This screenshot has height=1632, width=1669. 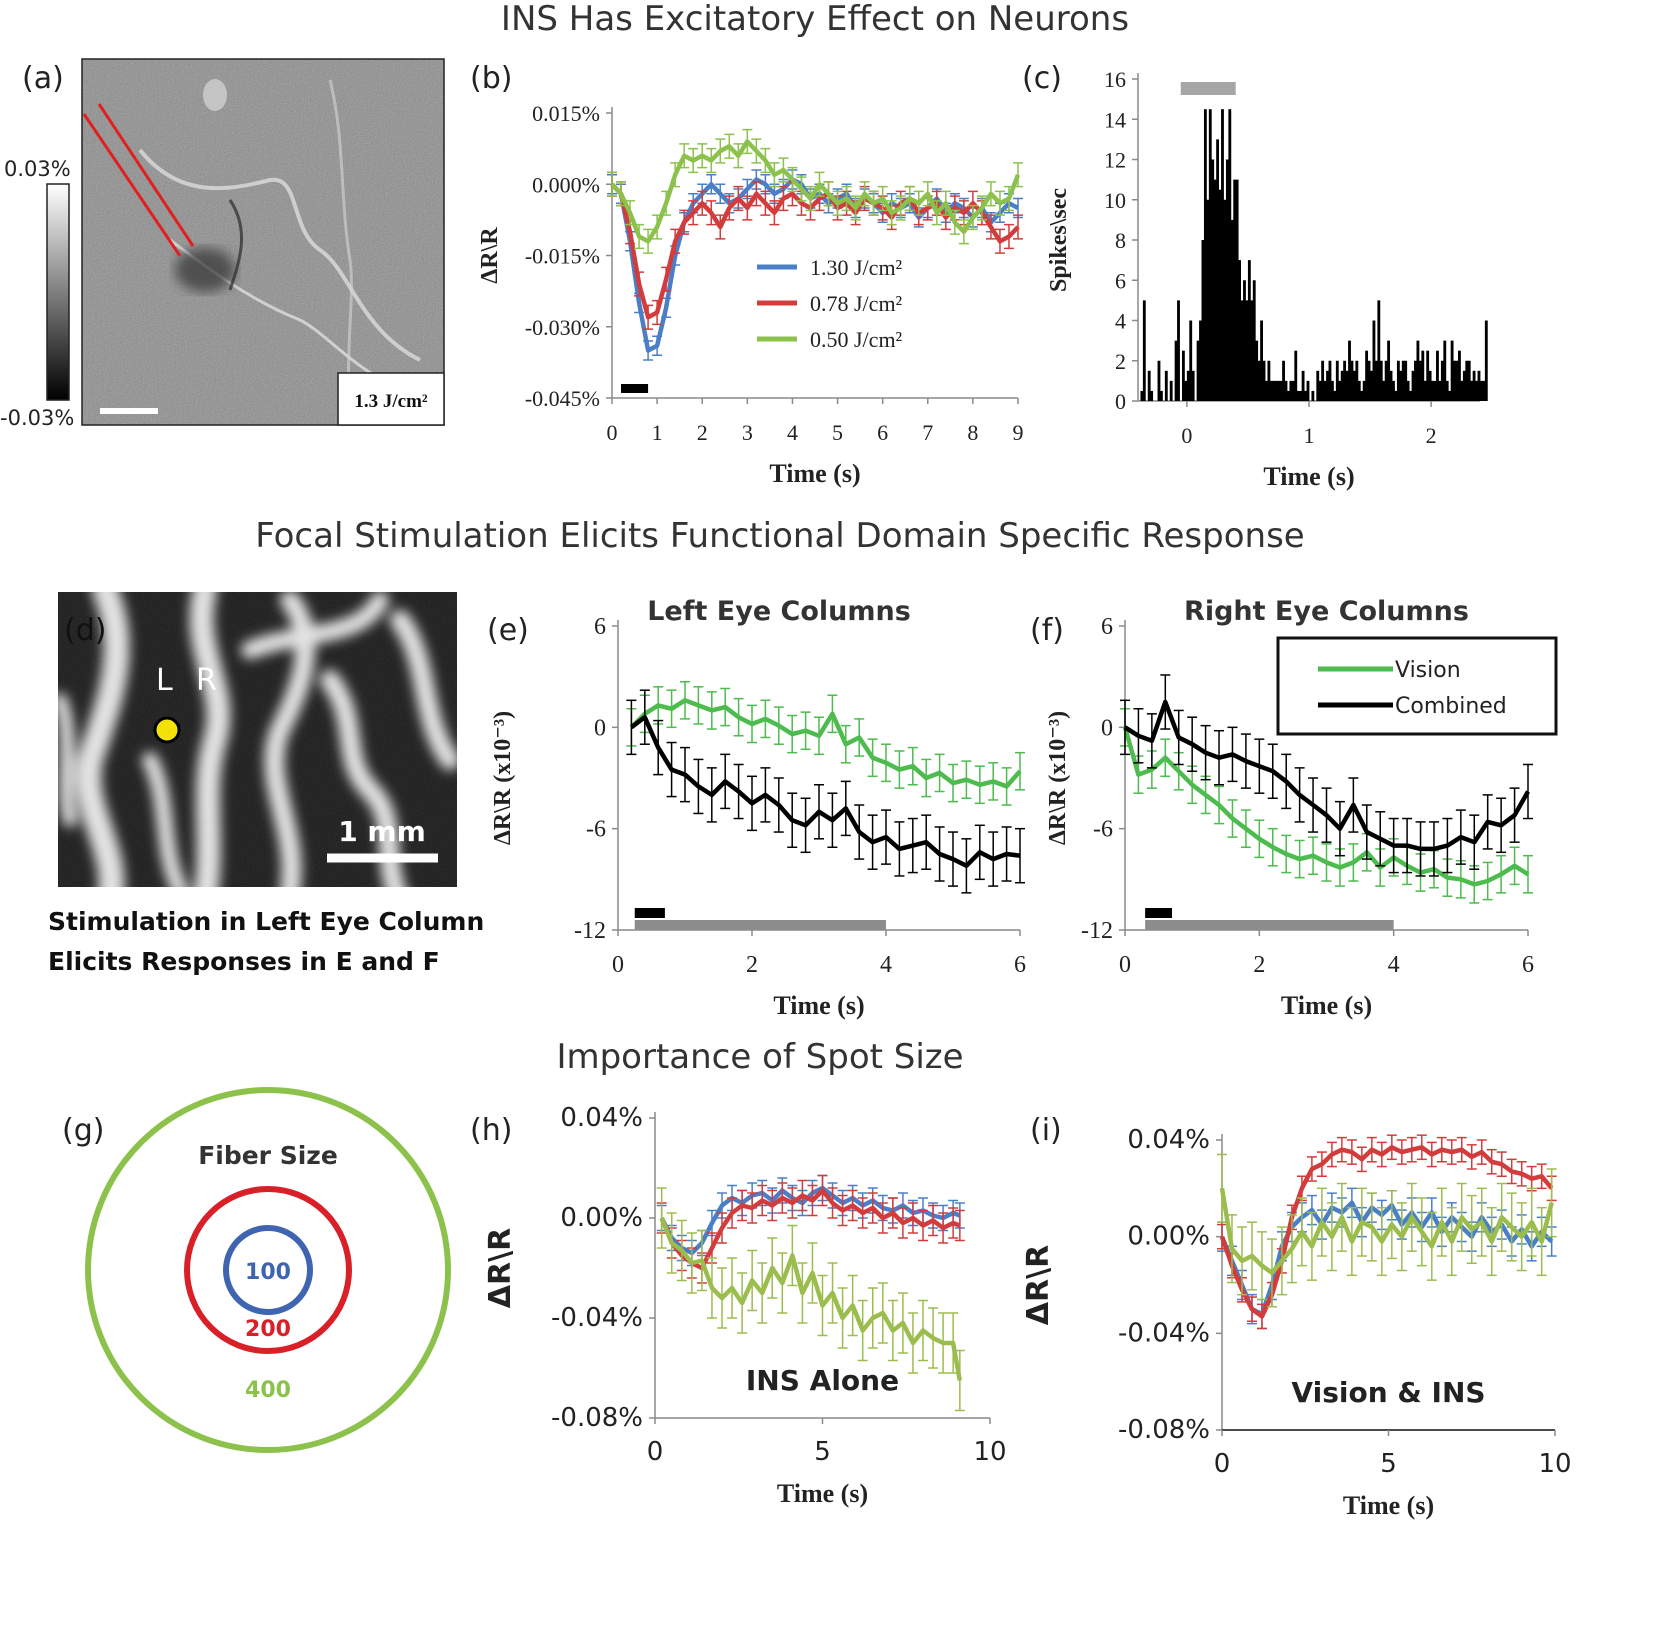 What do you see at coordinates (1115, 79) in the screenshot?
I see `y-tick-label: 16` at bounding box center [1115, 79].